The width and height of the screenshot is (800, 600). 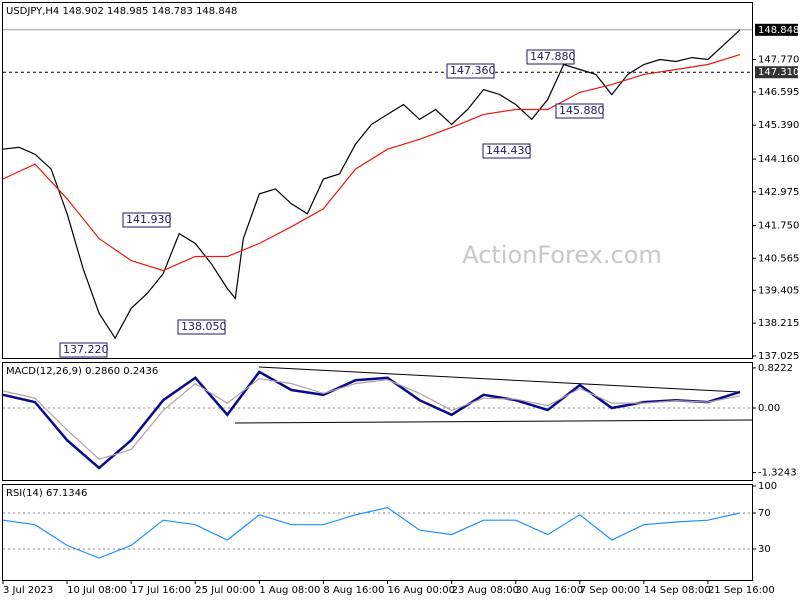 I want to click on x-tick-label: 10 Jul 08:00, so click(x=97, y=590).